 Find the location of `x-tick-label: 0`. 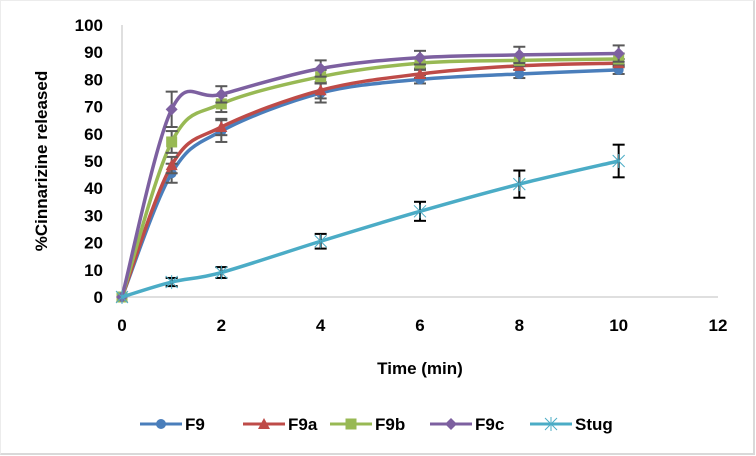

x-tick-label: 0 is located at coordinates (121, 325).